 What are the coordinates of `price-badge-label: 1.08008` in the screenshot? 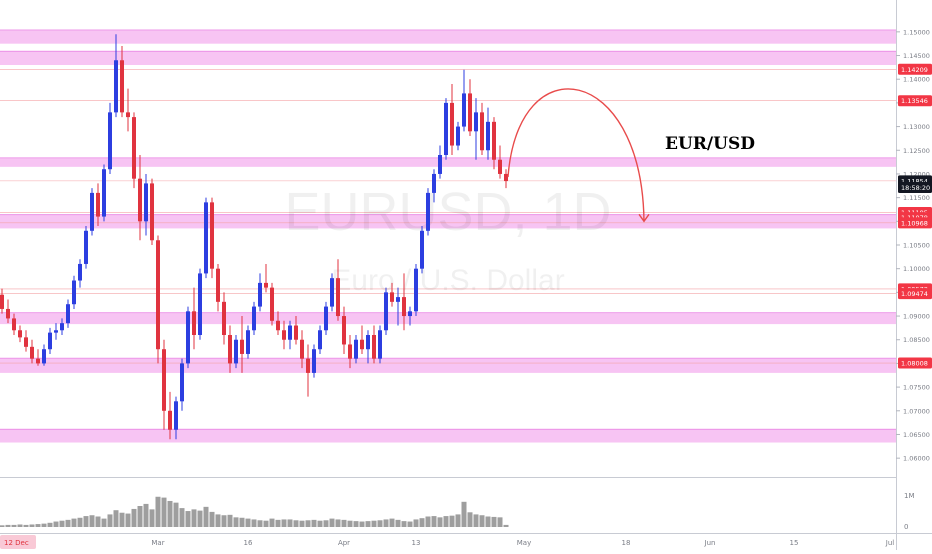 It's located at (914, 364).